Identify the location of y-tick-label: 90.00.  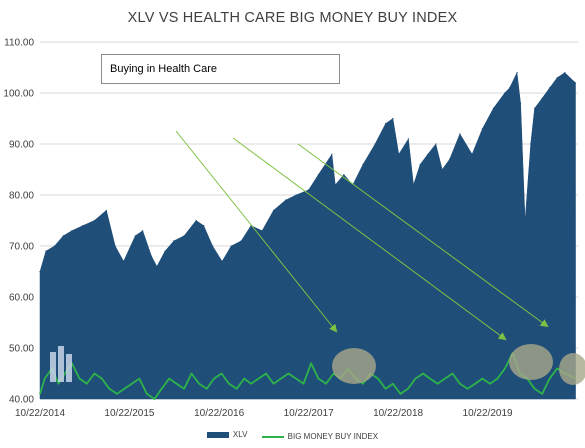
(21, 145).